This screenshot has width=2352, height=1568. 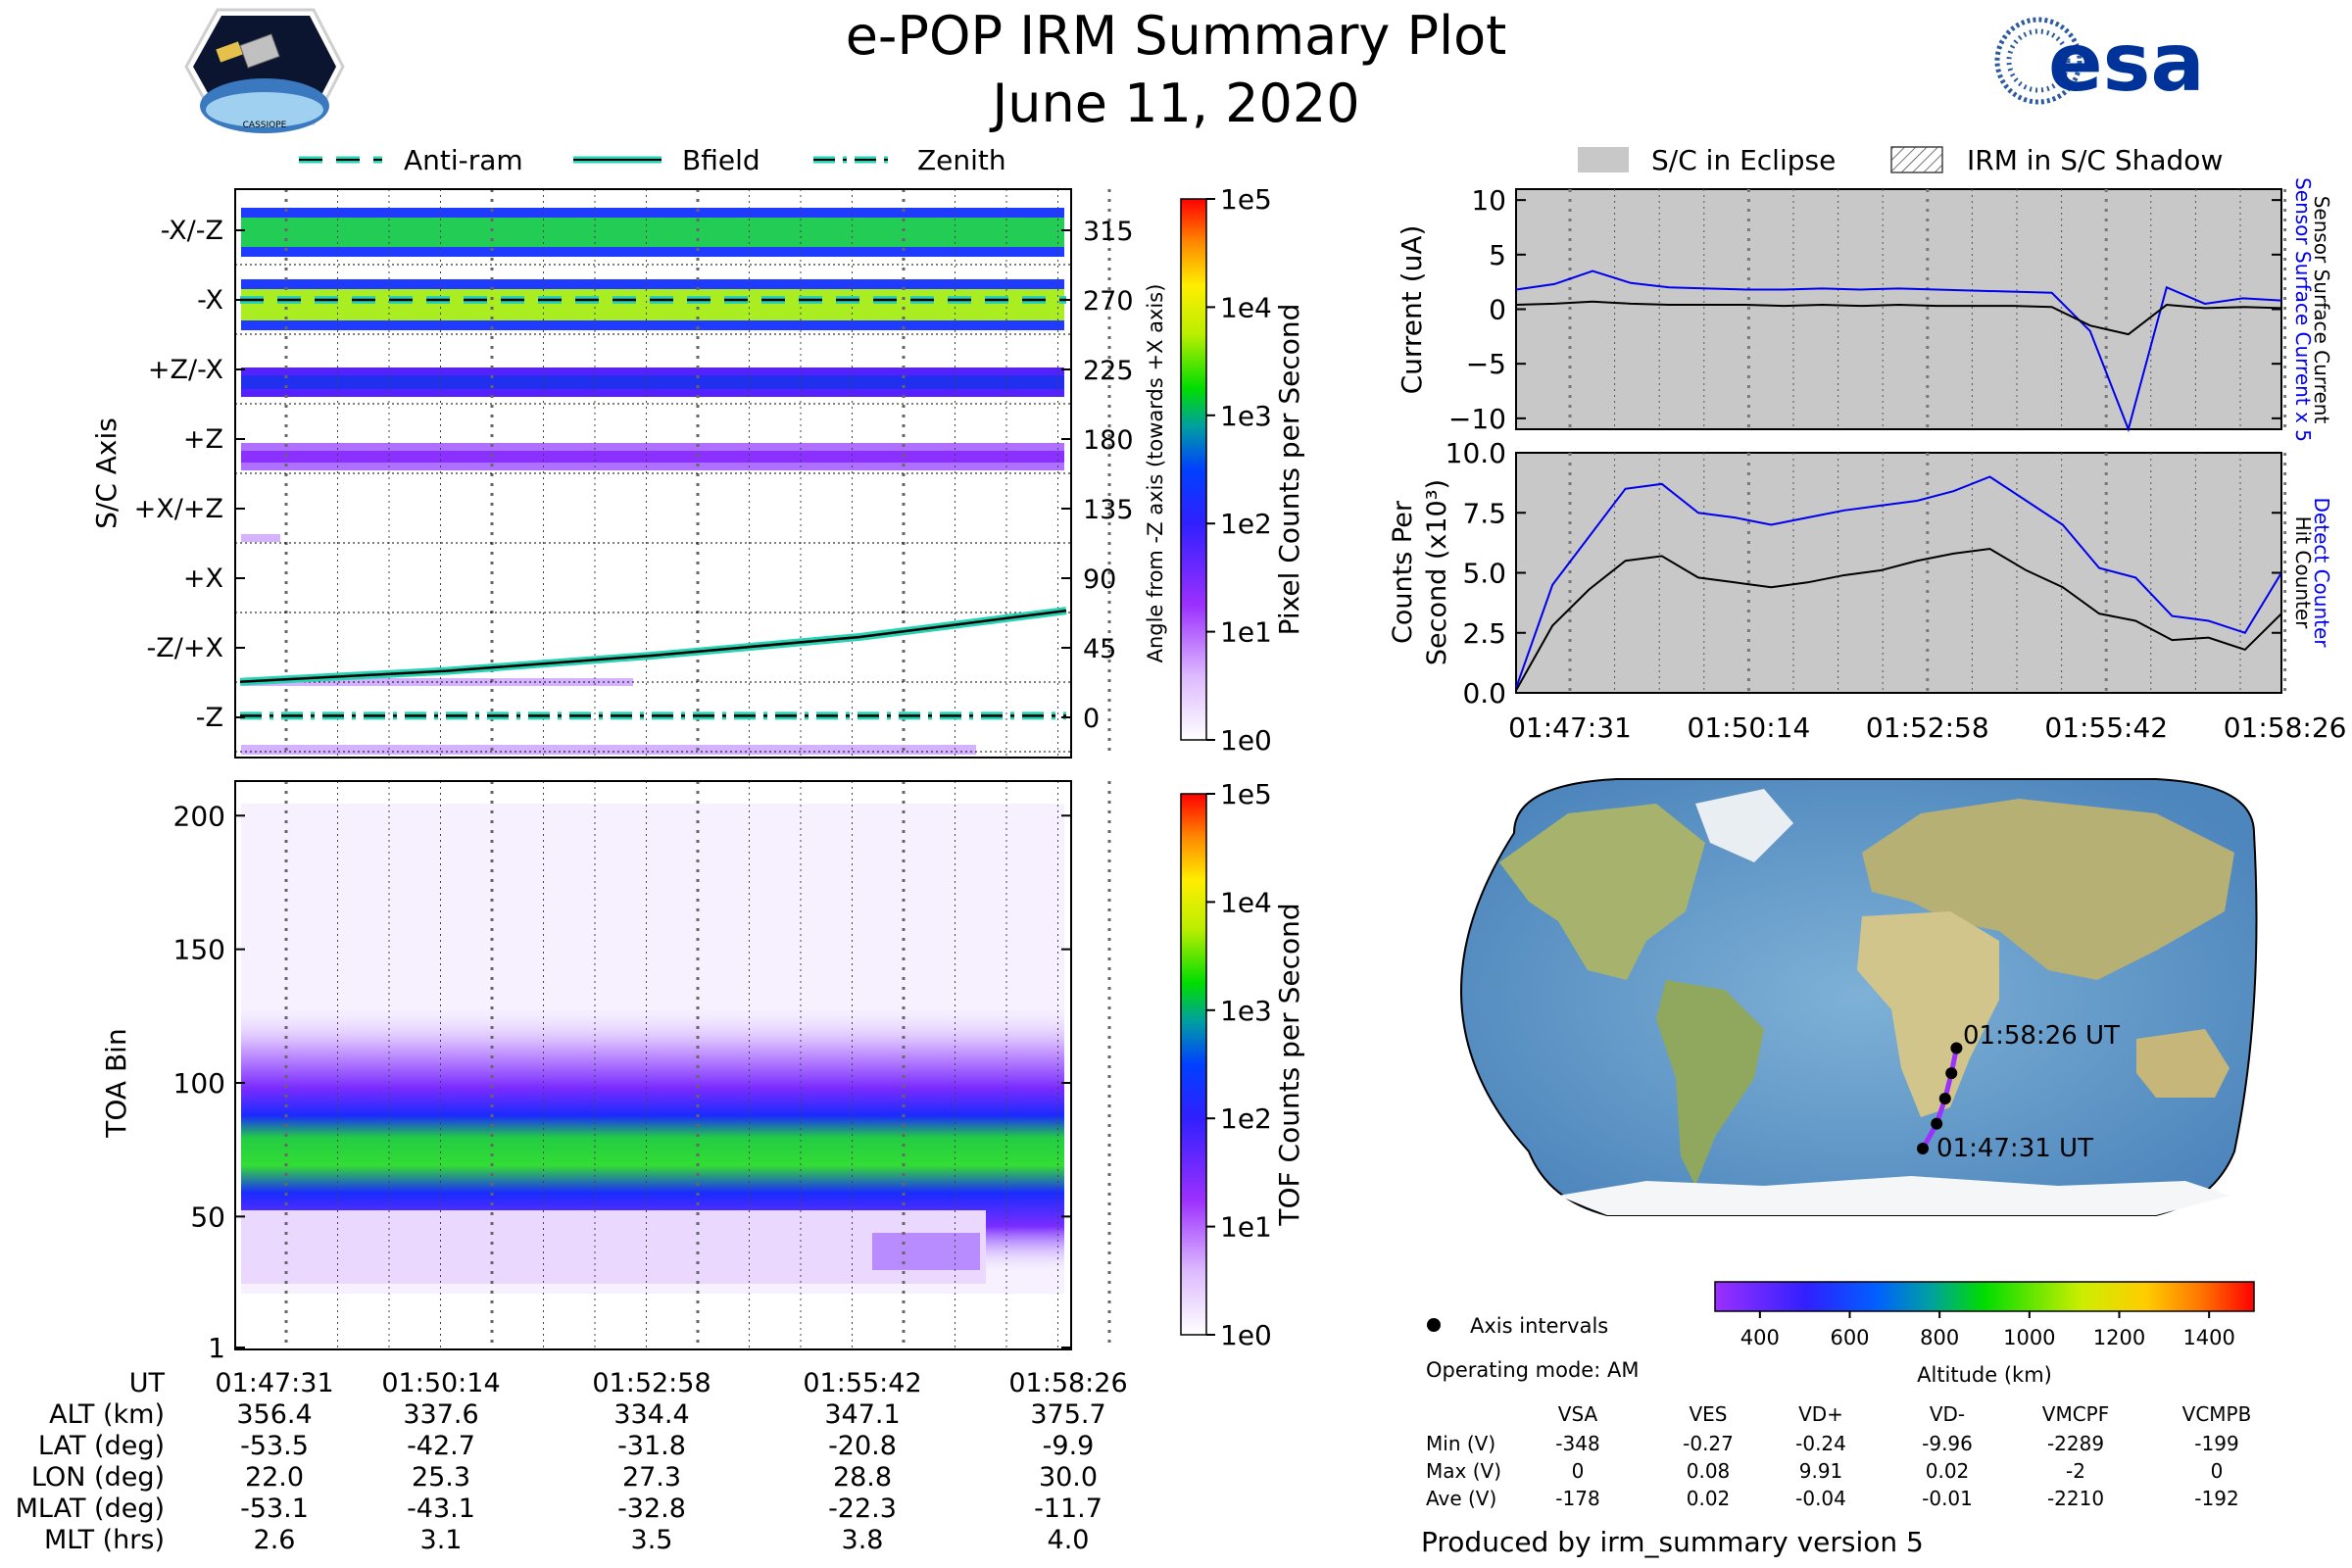 What do you see at coordinates (652, 160) in the screenshot?
I see `legend-top: Anti-ram Bfield Zenith` at bounding box center [652, 160].